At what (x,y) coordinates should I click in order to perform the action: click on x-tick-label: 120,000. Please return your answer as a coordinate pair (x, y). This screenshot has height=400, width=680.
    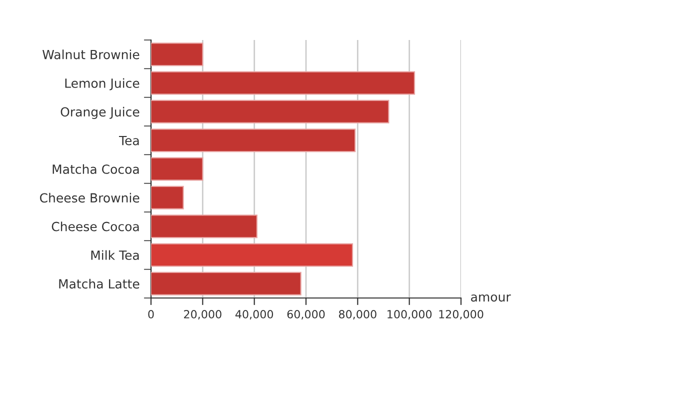
    Looking at the image, I should click on (461, 315).